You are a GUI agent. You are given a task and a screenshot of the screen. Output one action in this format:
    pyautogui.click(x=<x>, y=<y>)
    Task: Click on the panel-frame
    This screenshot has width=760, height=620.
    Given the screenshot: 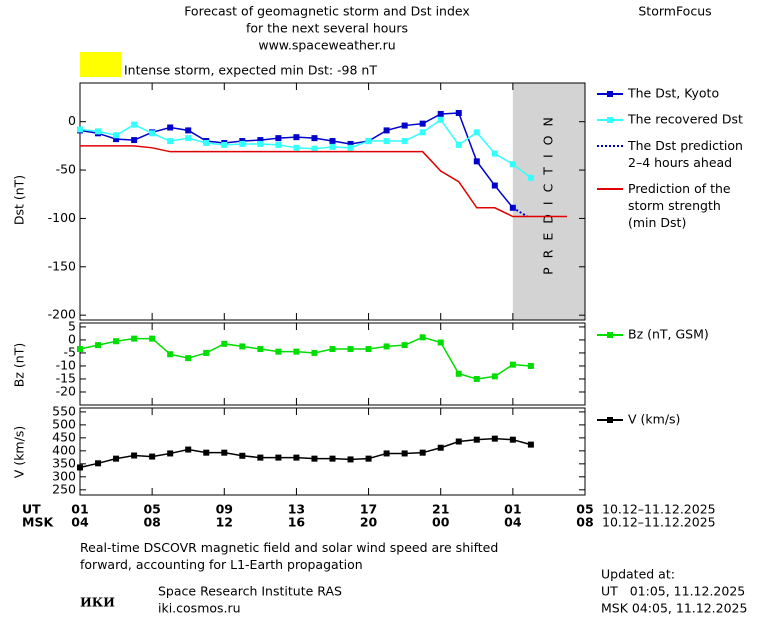 What is the action you would take?
    pyautogui.click(x=332, y=364)
    